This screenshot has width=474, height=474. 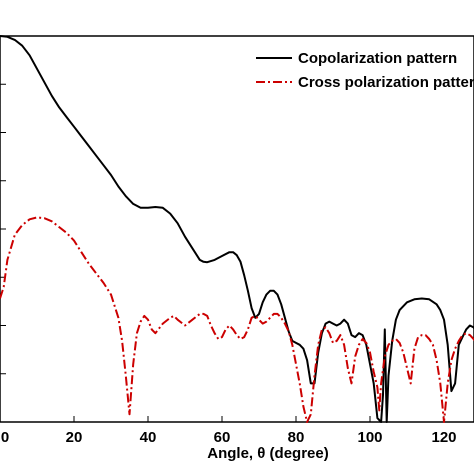 What do you see at coordinates (222, 437) in the screenshot?
I see `x-tick-label: 60` at bounding box center [222, 437].